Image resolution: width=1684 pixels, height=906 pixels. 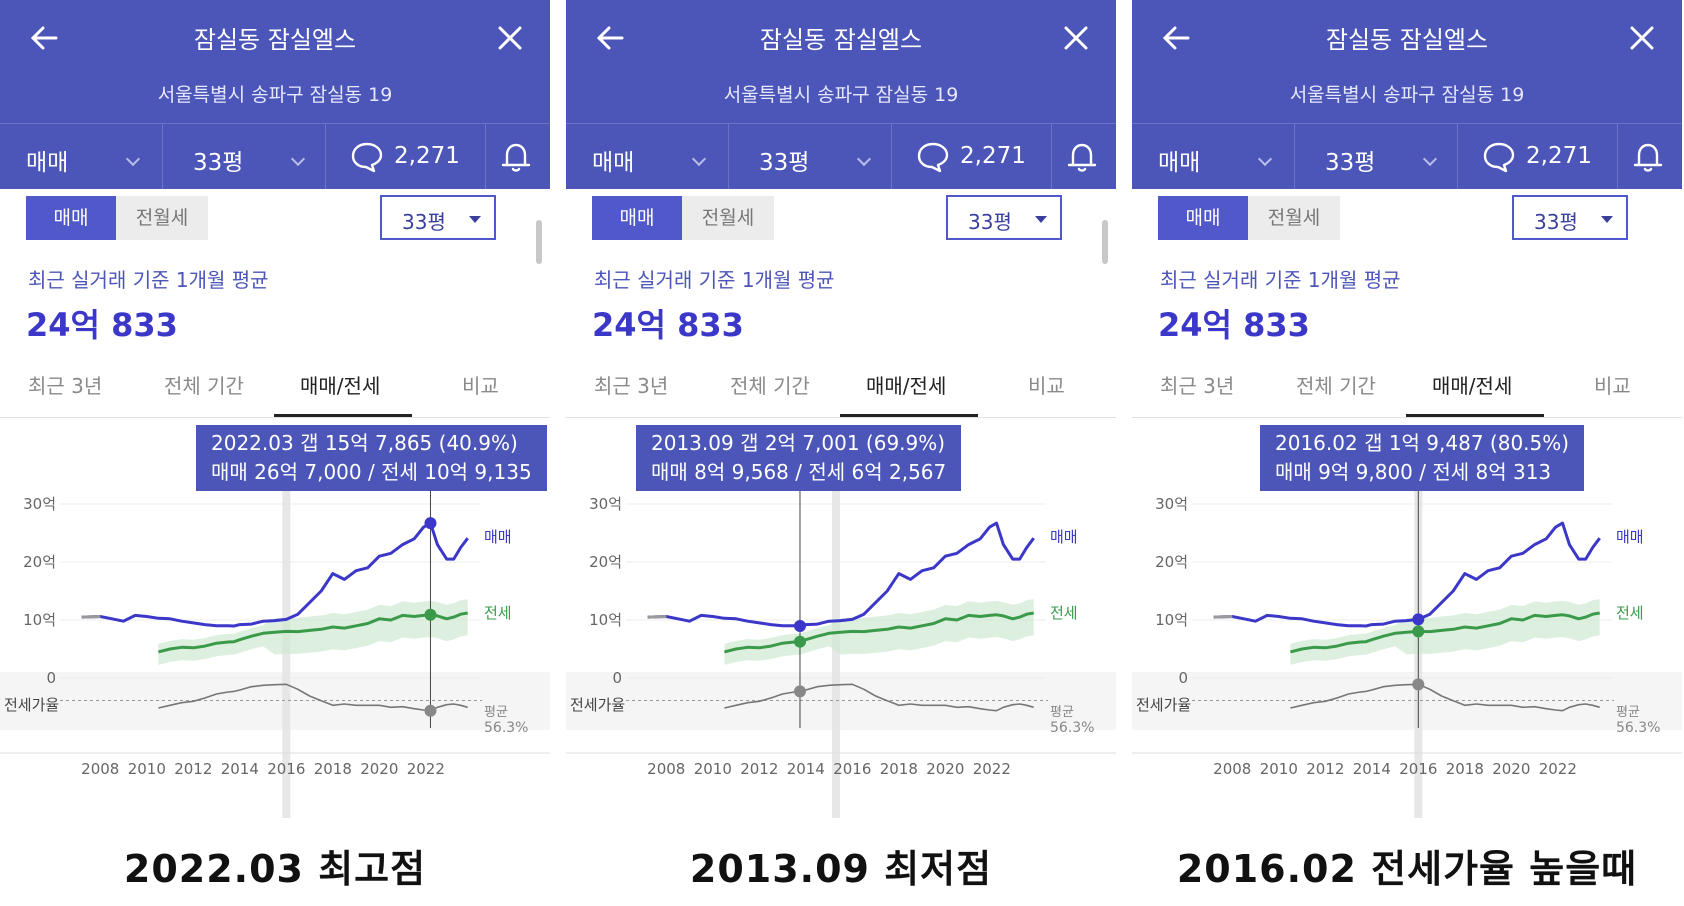 I want to click on area-value: 33평, so click(x=218, y=163).